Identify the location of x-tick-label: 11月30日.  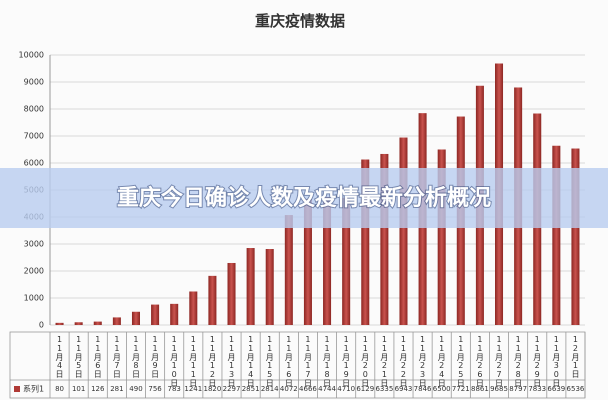
(556, 361).